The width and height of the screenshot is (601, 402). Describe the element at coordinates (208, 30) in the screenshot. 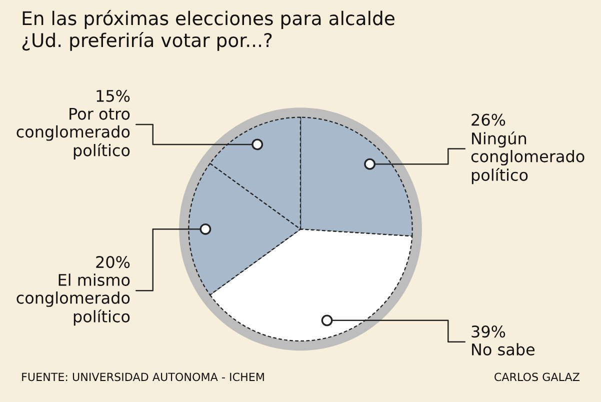

I see `chart-title: En las próximas elecciones para alcalde ¿Ud. preferiría votar por...?` at that location.